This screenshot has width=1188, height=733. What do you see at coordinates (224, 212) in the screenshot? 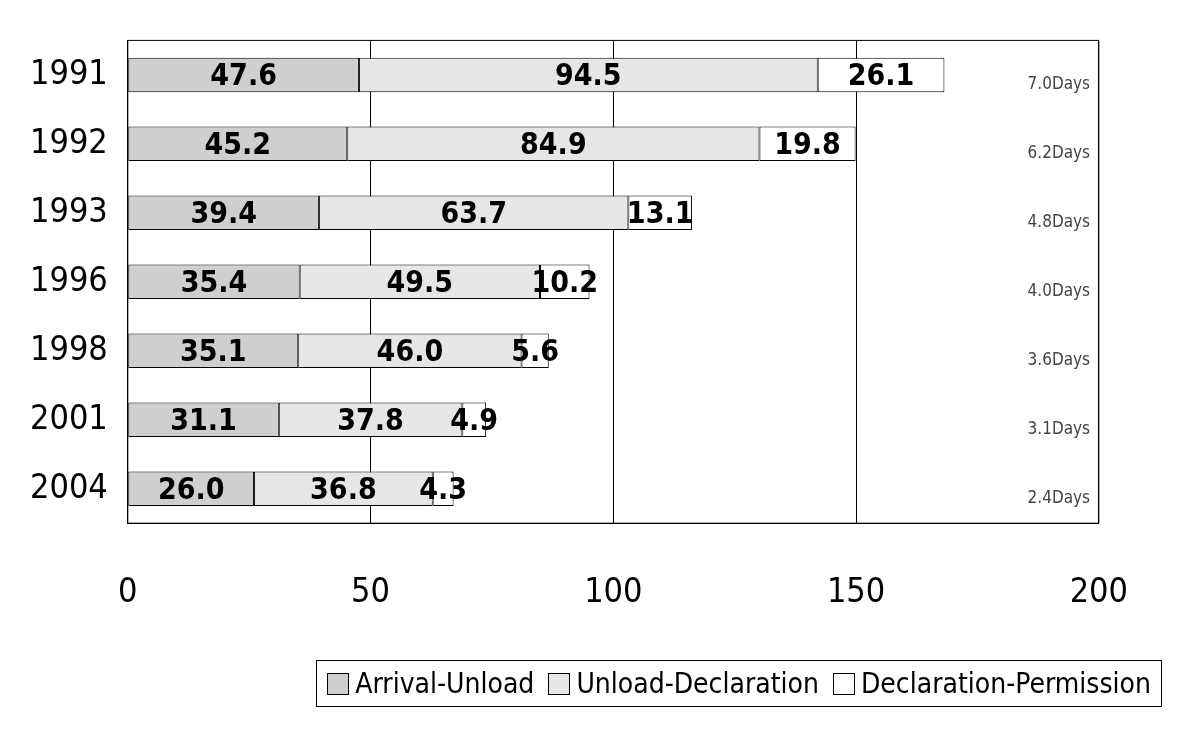
I see `data-label: 39.4` at bounding box center [224, 212].